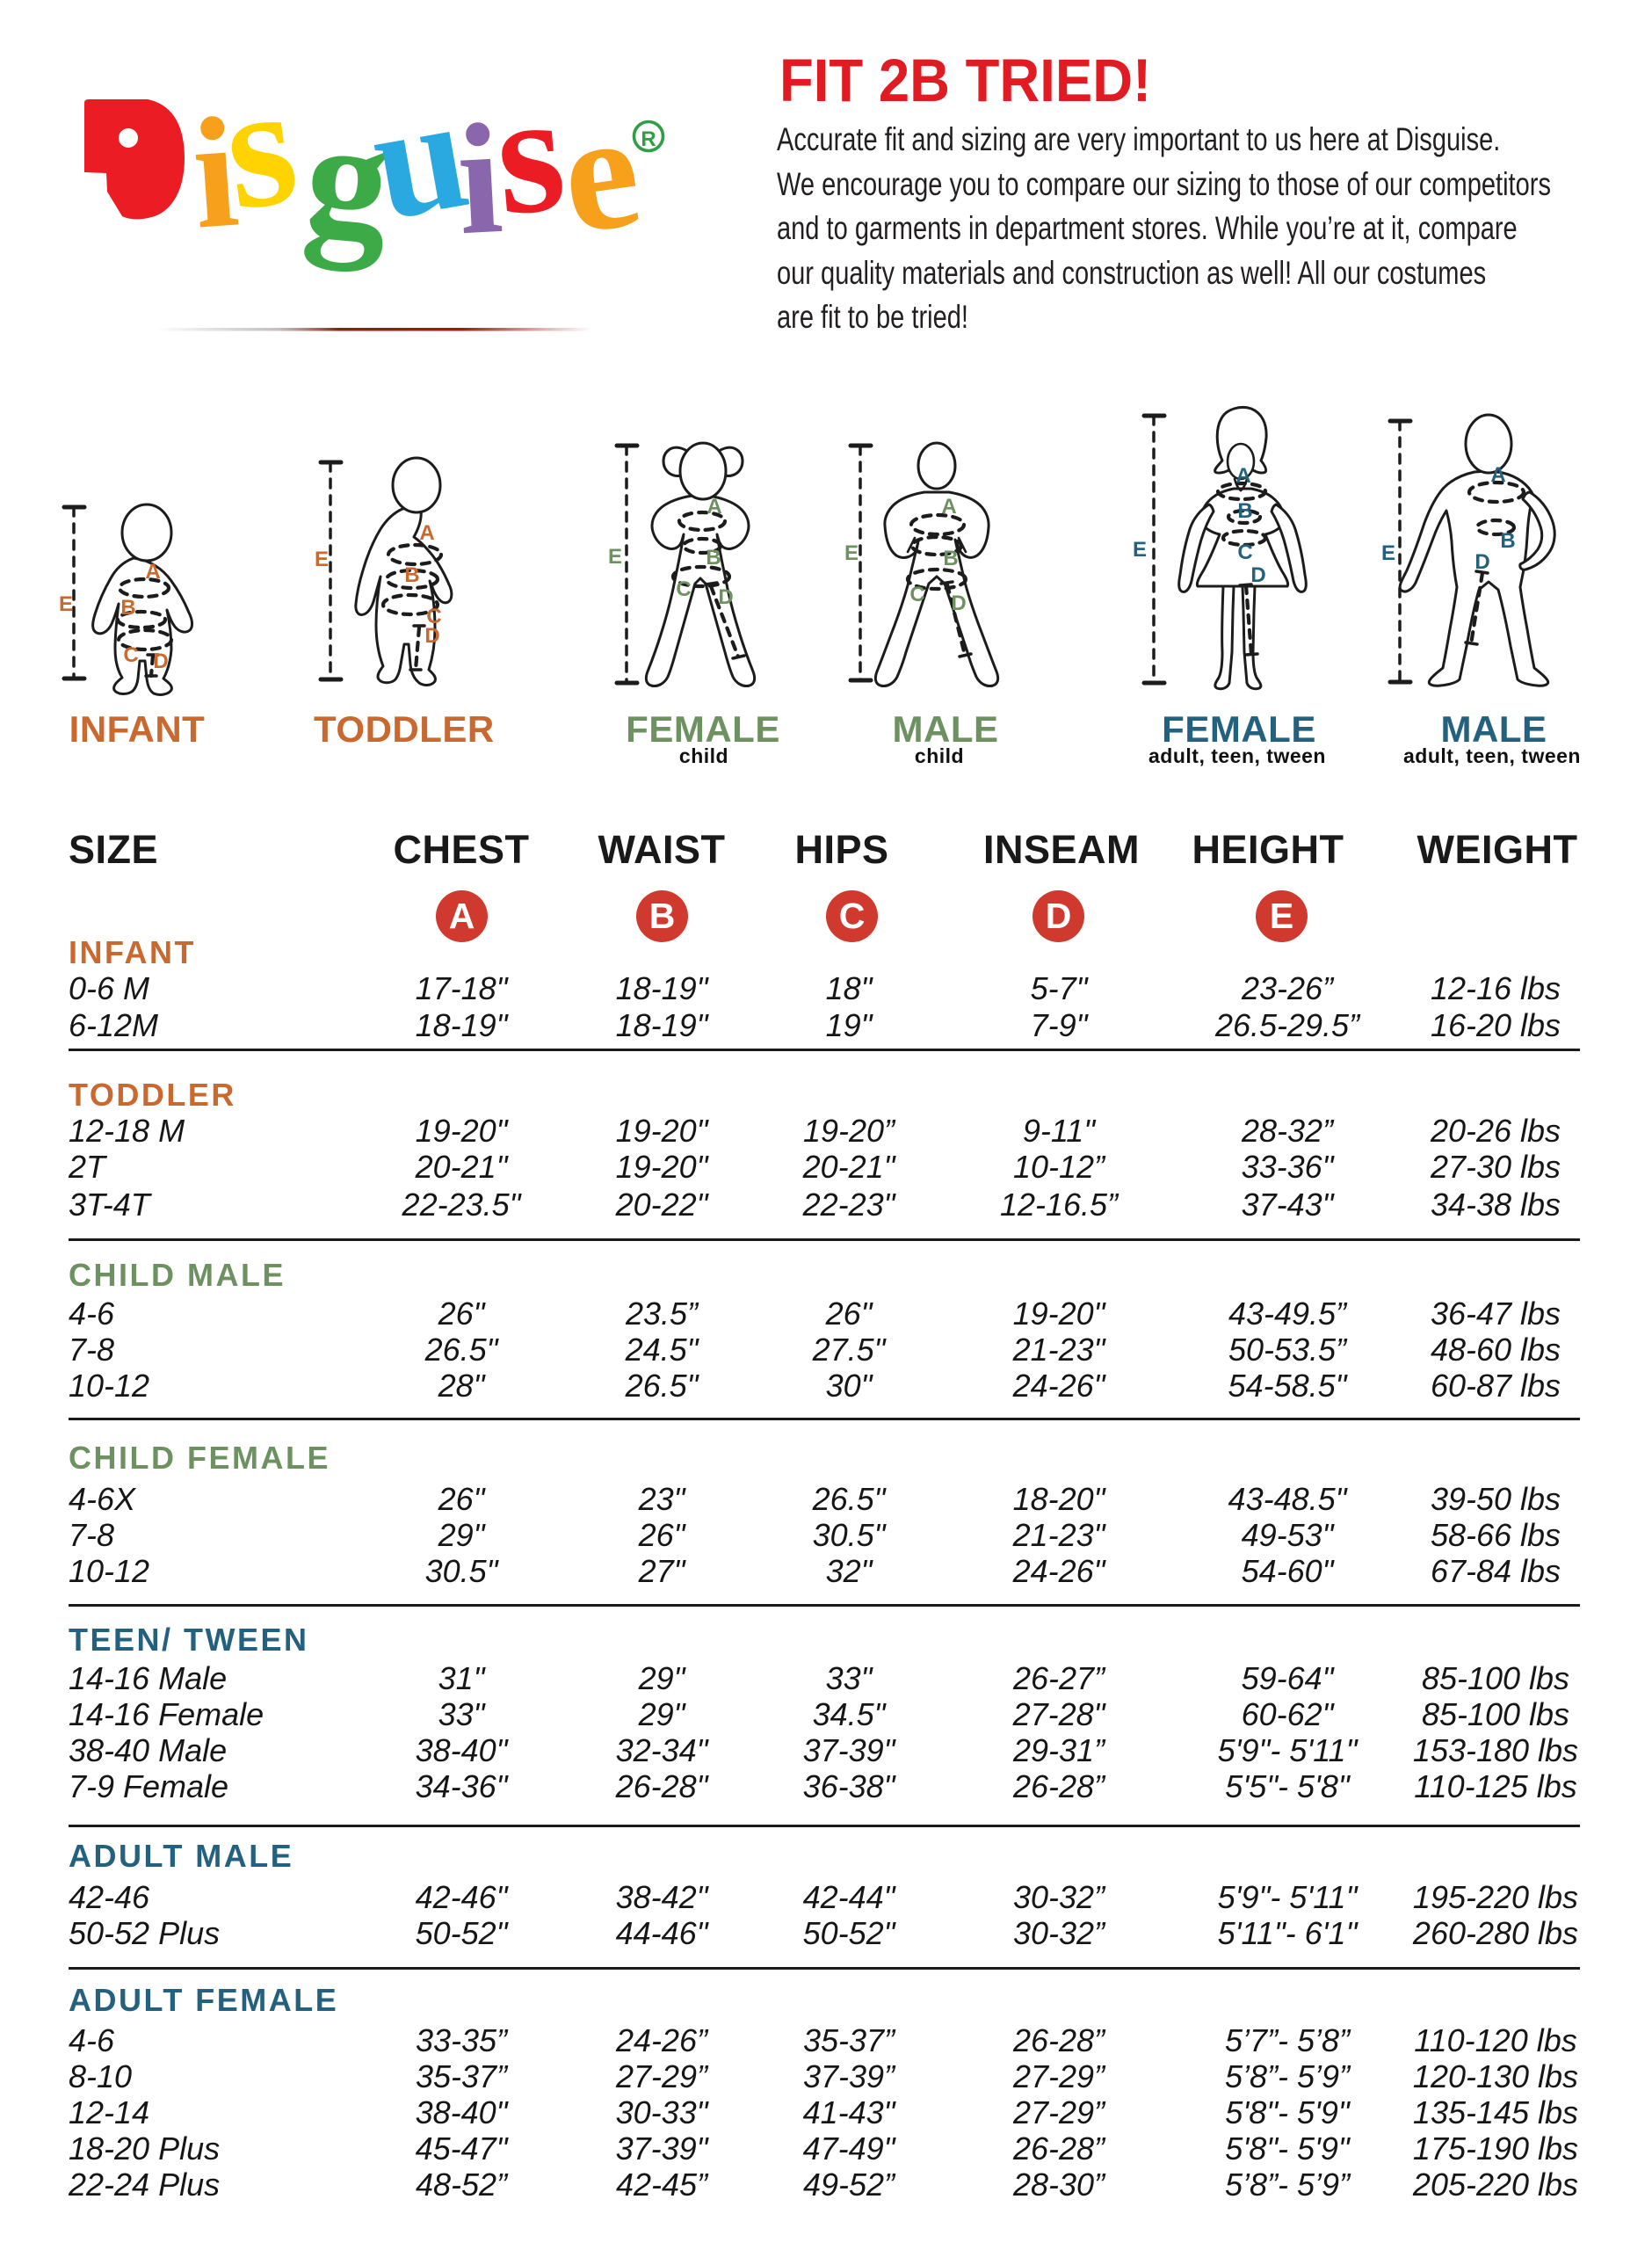  I want to click on svg-text: g, so click(348, 181).